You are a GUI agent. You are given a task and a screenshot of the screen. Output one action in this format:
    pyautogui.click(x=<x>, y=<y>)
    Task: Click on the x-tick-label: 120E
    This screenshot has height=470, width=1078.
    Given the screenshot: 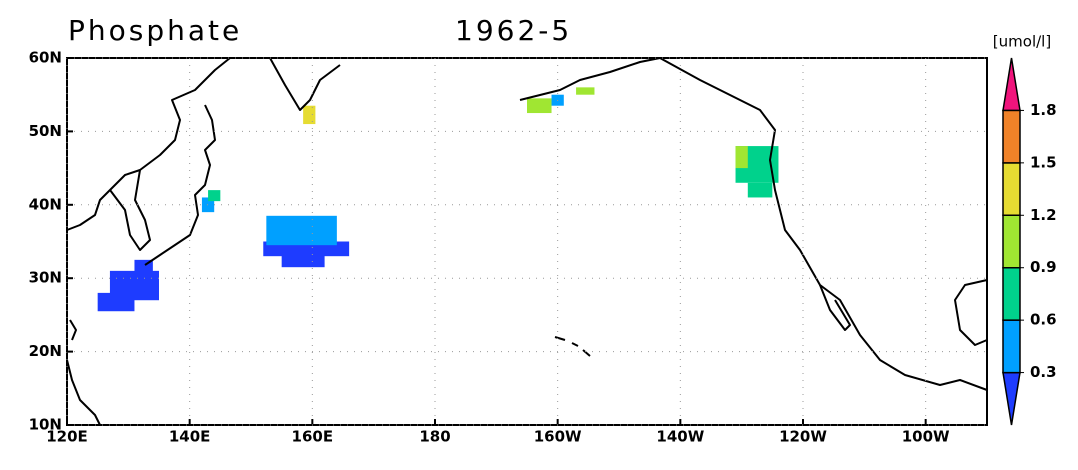 What is the action you would take?
    pyautogui.click(x=67, y=437)
    